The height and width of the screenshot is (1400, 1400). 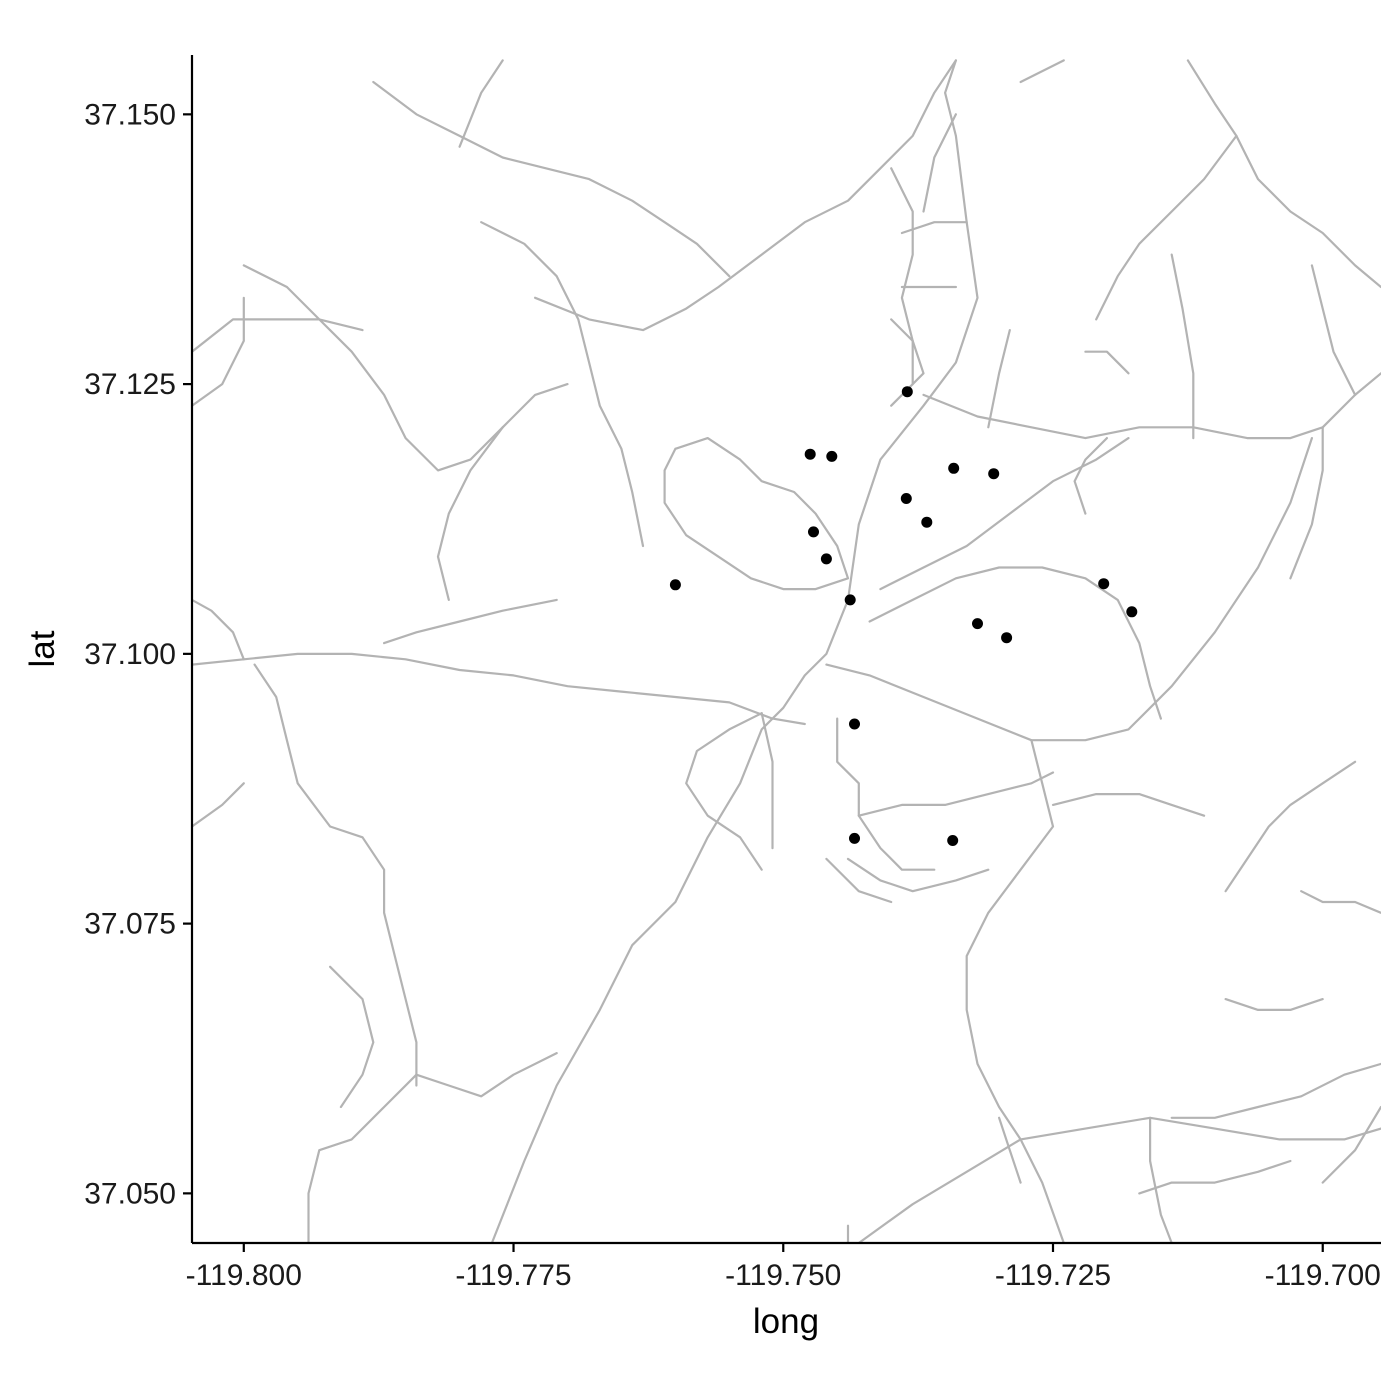 I want to click on x-tick-label: -119.750, so click(x=783, y=1275).